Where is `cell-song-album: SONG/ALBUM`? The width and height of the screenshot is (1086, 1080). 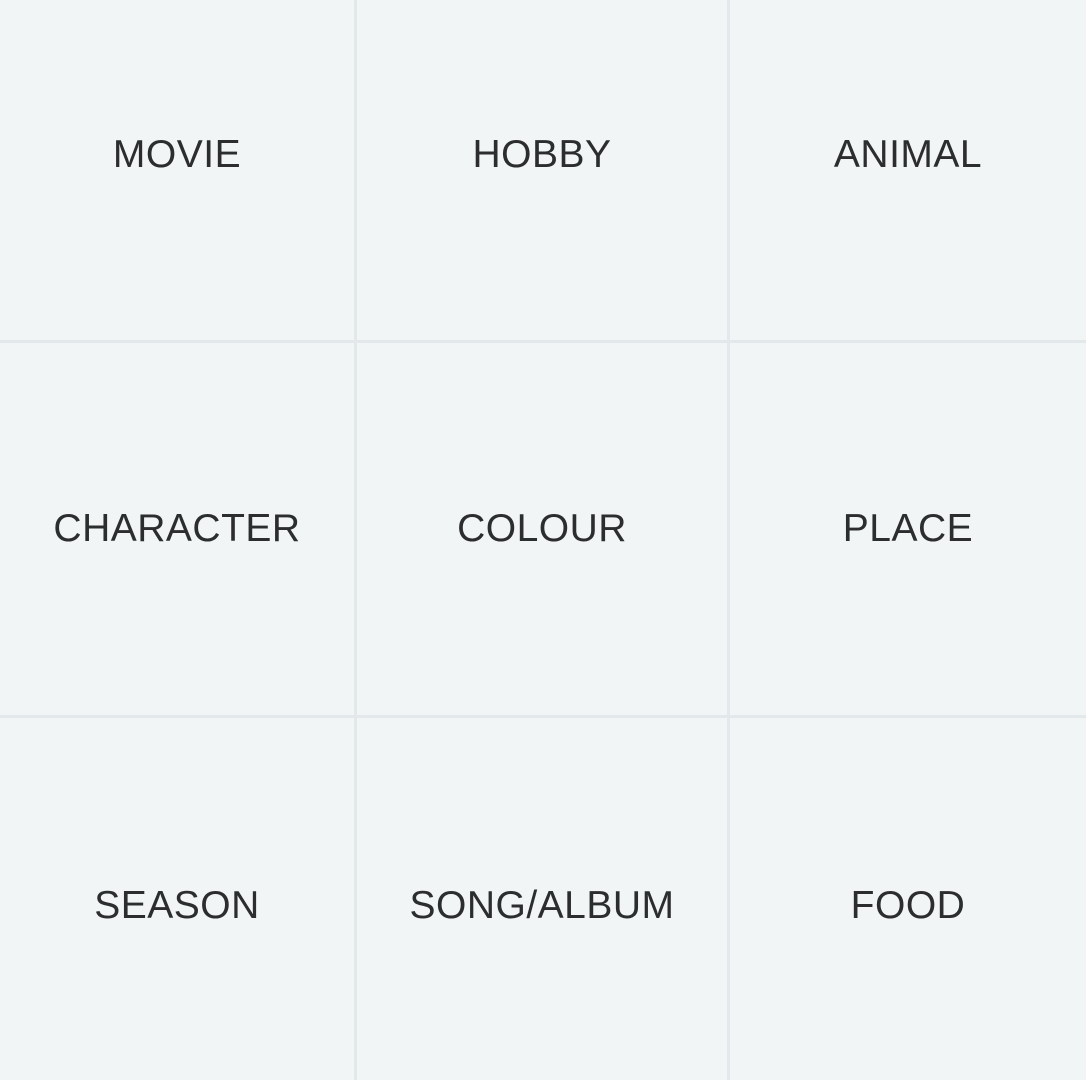 cell-song-album: SONG/ALBUM is located at coordinates (543, 899).